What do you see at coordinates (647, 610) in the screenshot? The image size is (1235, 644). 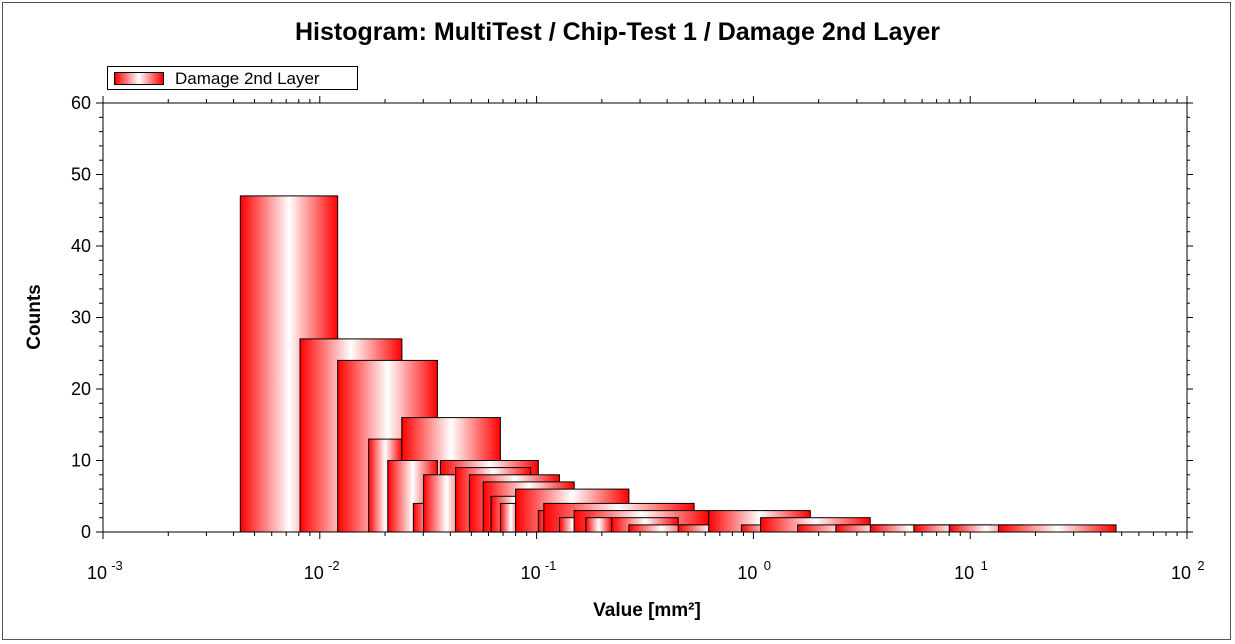 I see `x-axis-title: Value [mm²]` at bounding box center [647, 610].